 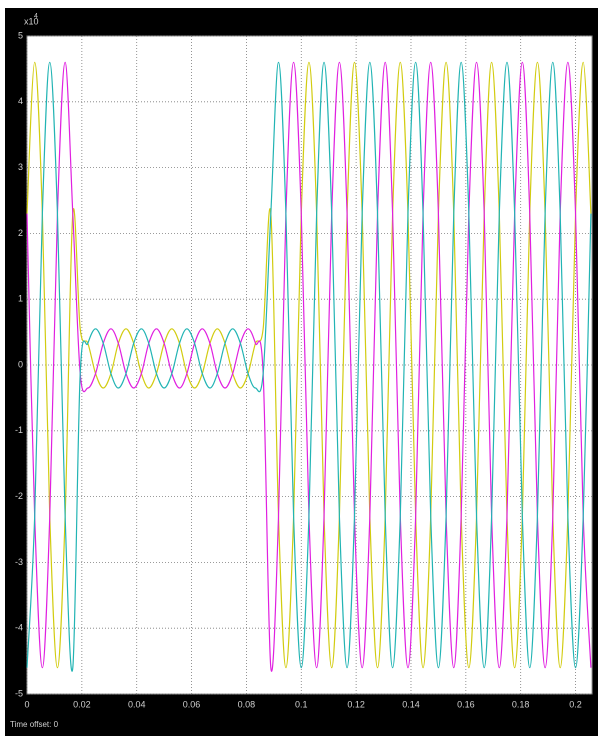 What do you see at coordinates (19, 430) in the screenshot?
I see `y-tick-label: -1` at bounding box center [19, 430].